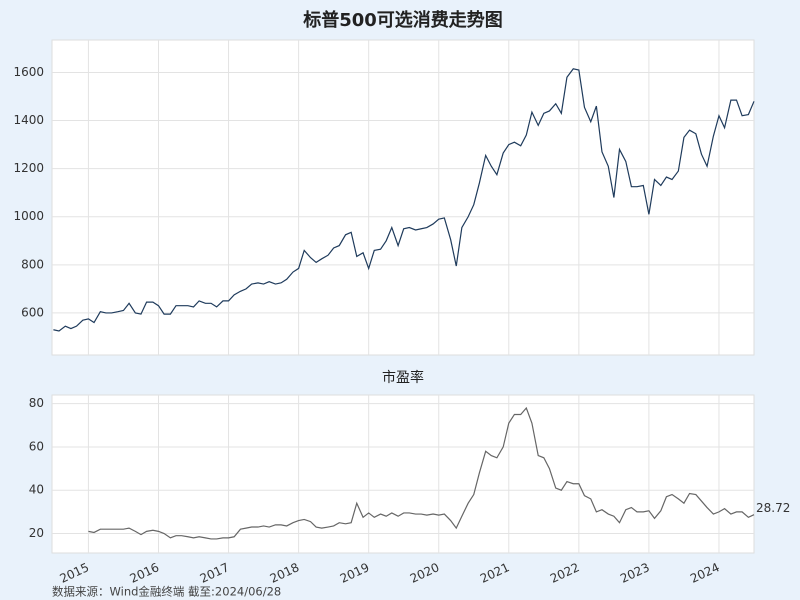 Image resolution: width=800 pixels, height=600 pixels. What do you see at coordinates (36, 533) in the screenshot?
I see `y-tick-label: 20` at bounding box center [36, 533].